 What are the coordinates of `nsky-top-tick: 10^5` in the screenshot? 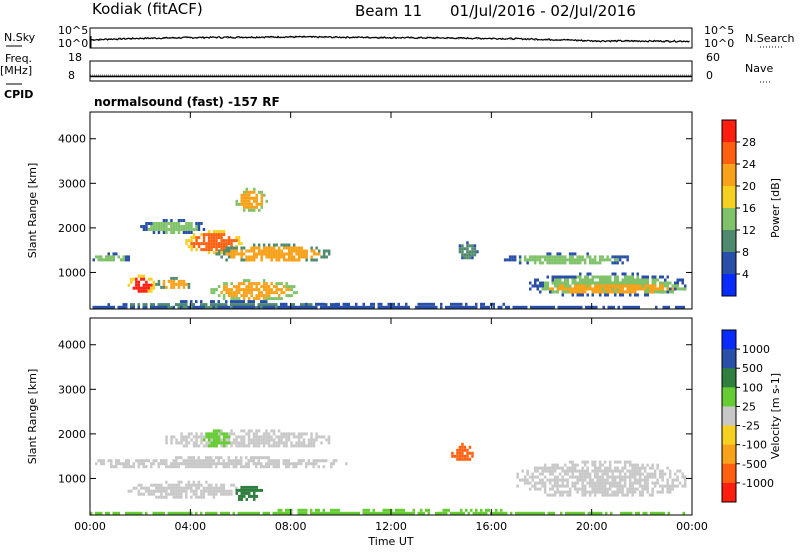 It's located at (73, 30).